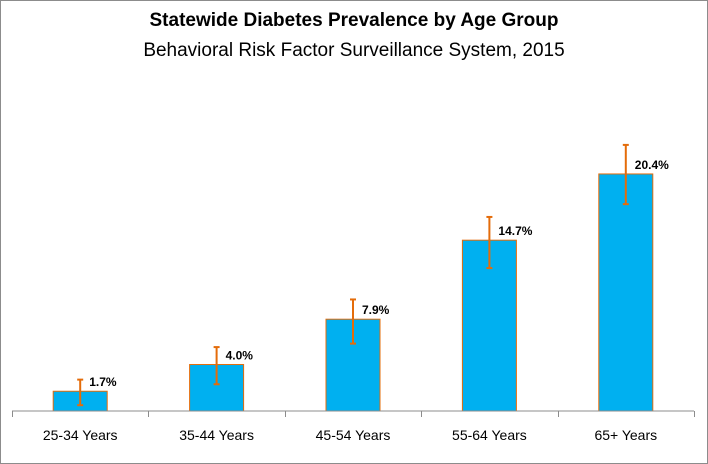 The width and height of the screenshot is (708, 464). Describe the element at coordinates (216, 435) in the screenshot. I see `x-tick-label-2: 35-44 Years` at that location.